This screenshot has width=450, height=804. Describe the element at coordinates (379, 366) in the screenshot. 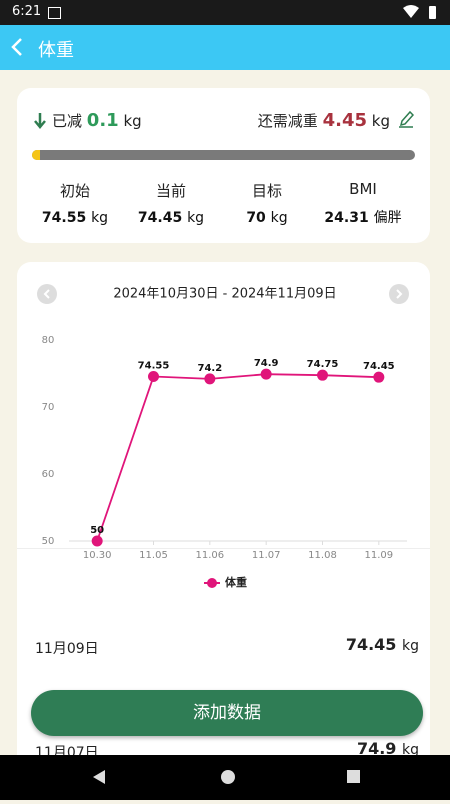

I see `data-label: 74.45` at that location.